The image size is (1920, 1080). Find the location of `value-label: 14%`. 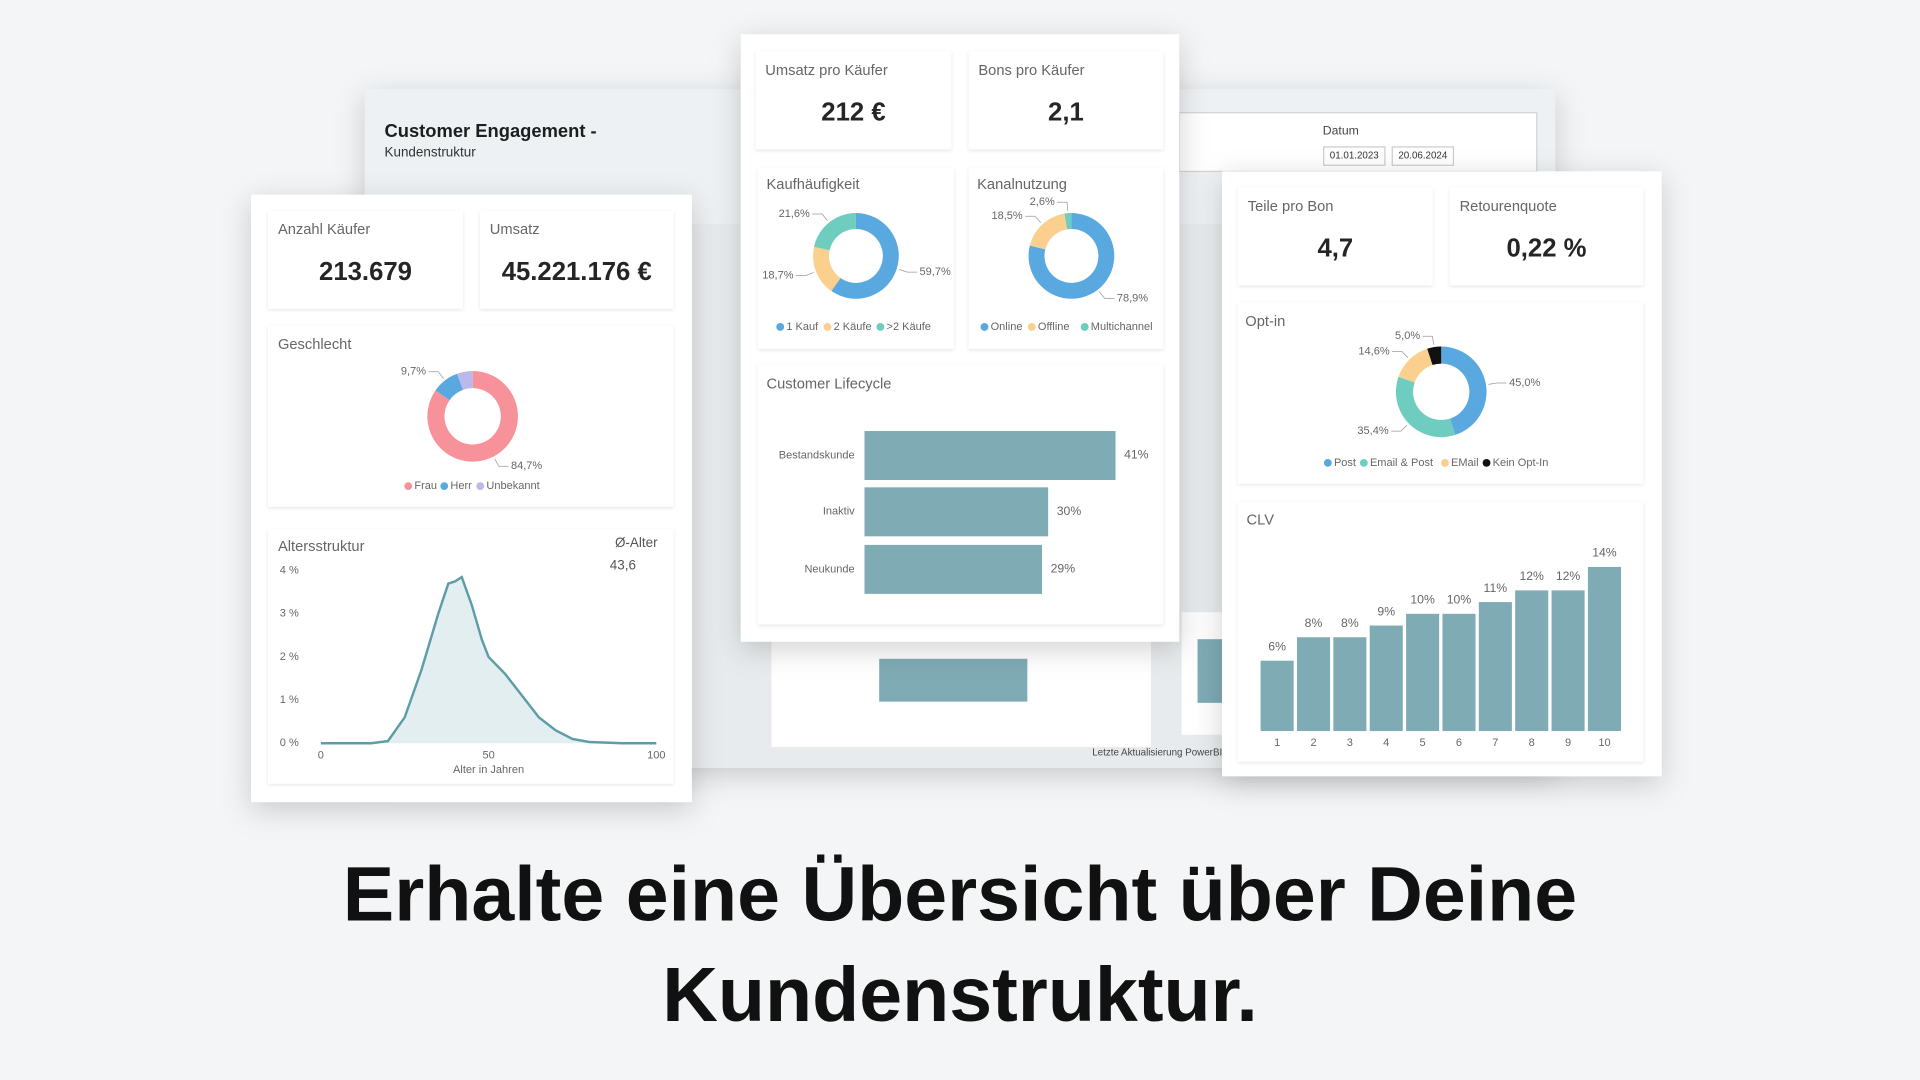

value-label: 14% is located at coordinates (1604, 553).